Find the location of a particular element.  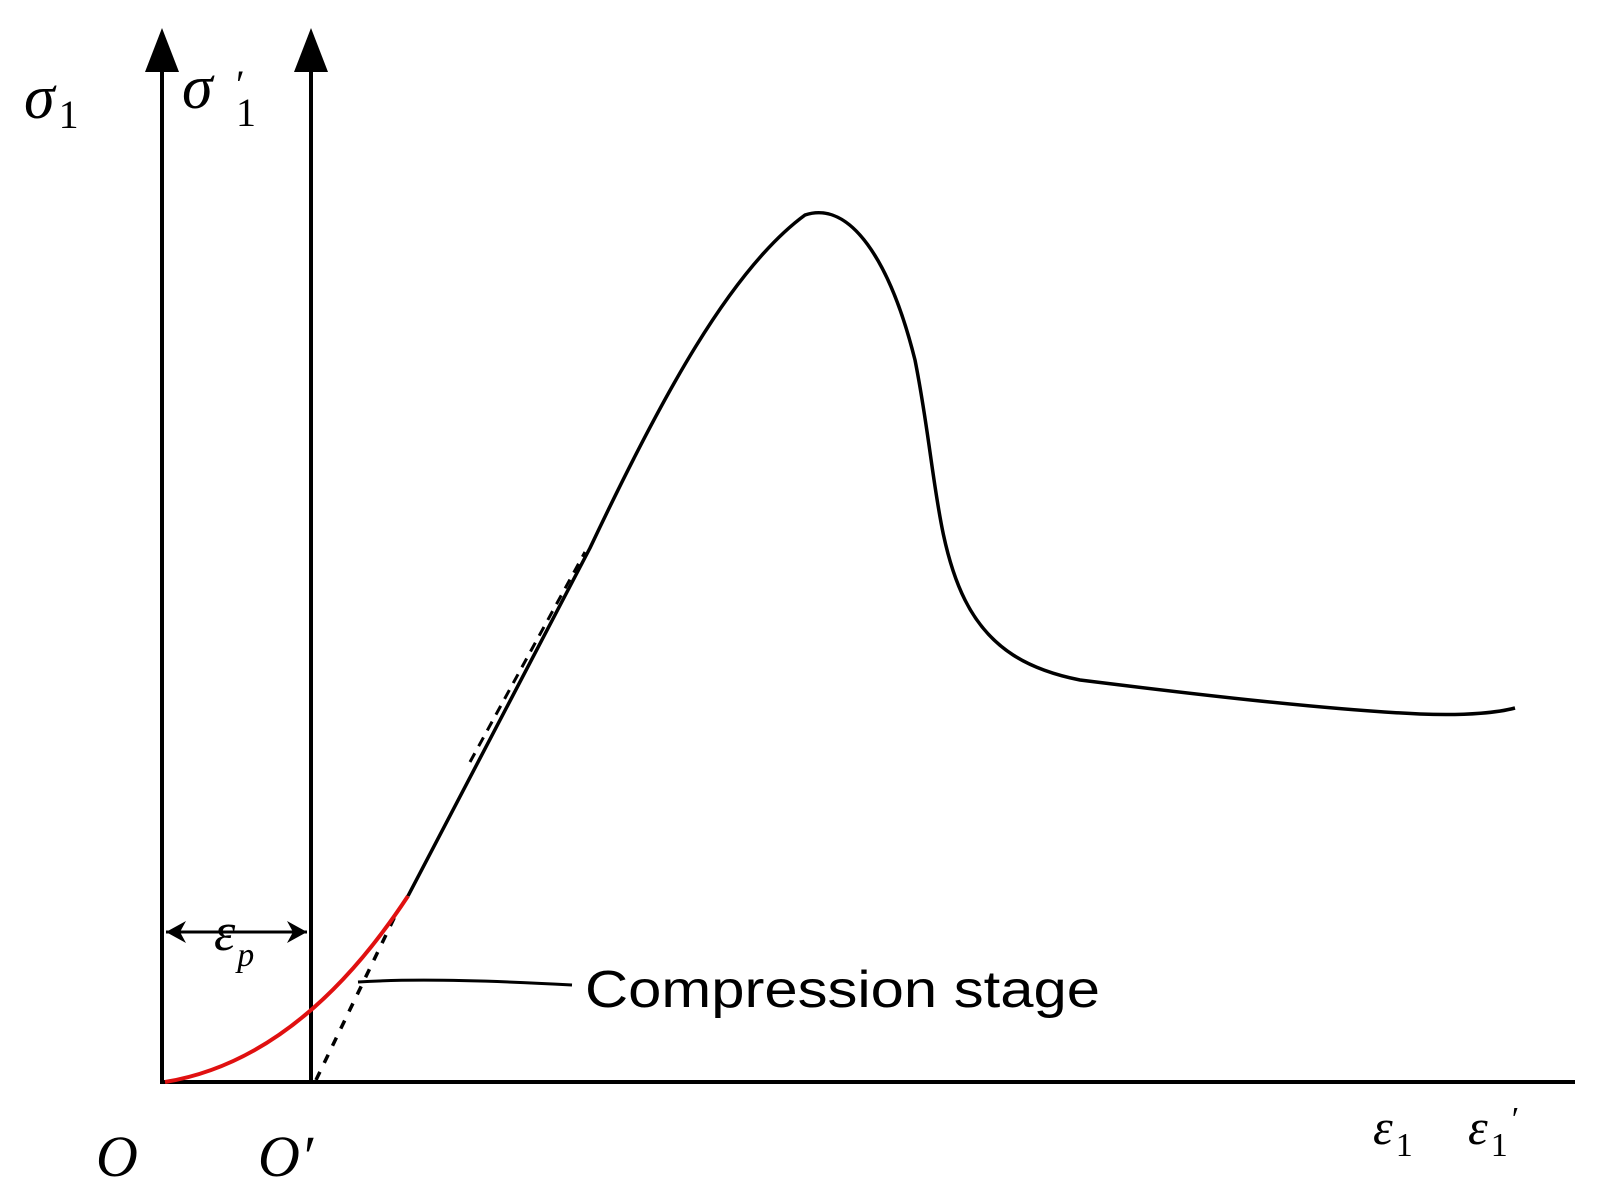

sigma1-prime-label: σ is located at coordinates (198, 88).